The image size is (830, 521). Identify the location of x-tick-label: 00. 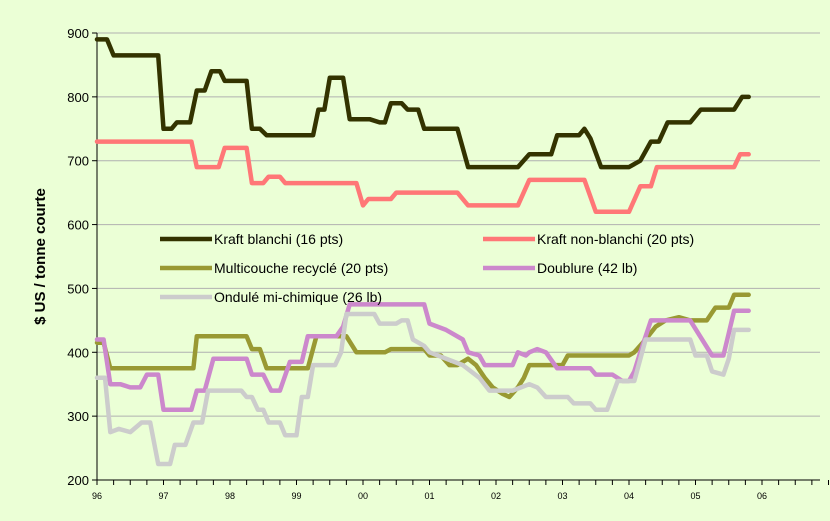
(363, 496).